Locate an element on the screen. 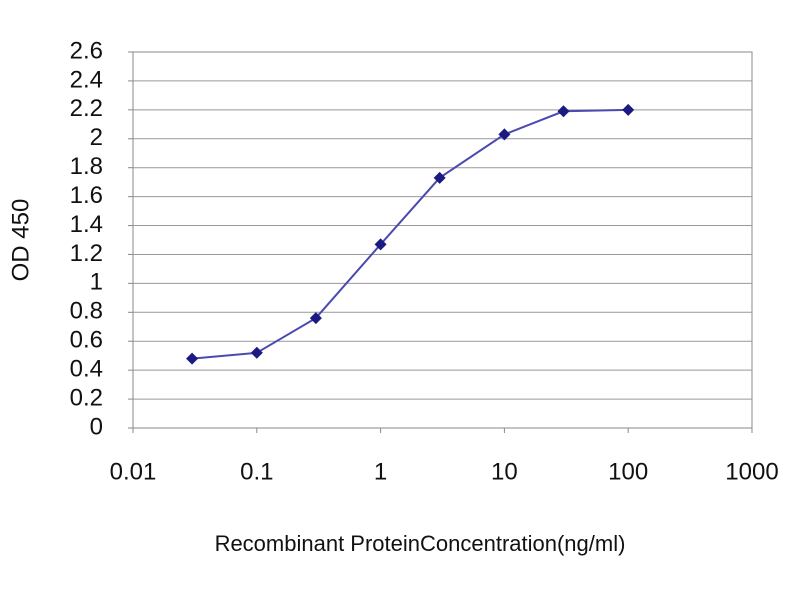 This screenshot has width=800, height=600. y-tick-label: 2.6 is located at coordinates (86, 50).